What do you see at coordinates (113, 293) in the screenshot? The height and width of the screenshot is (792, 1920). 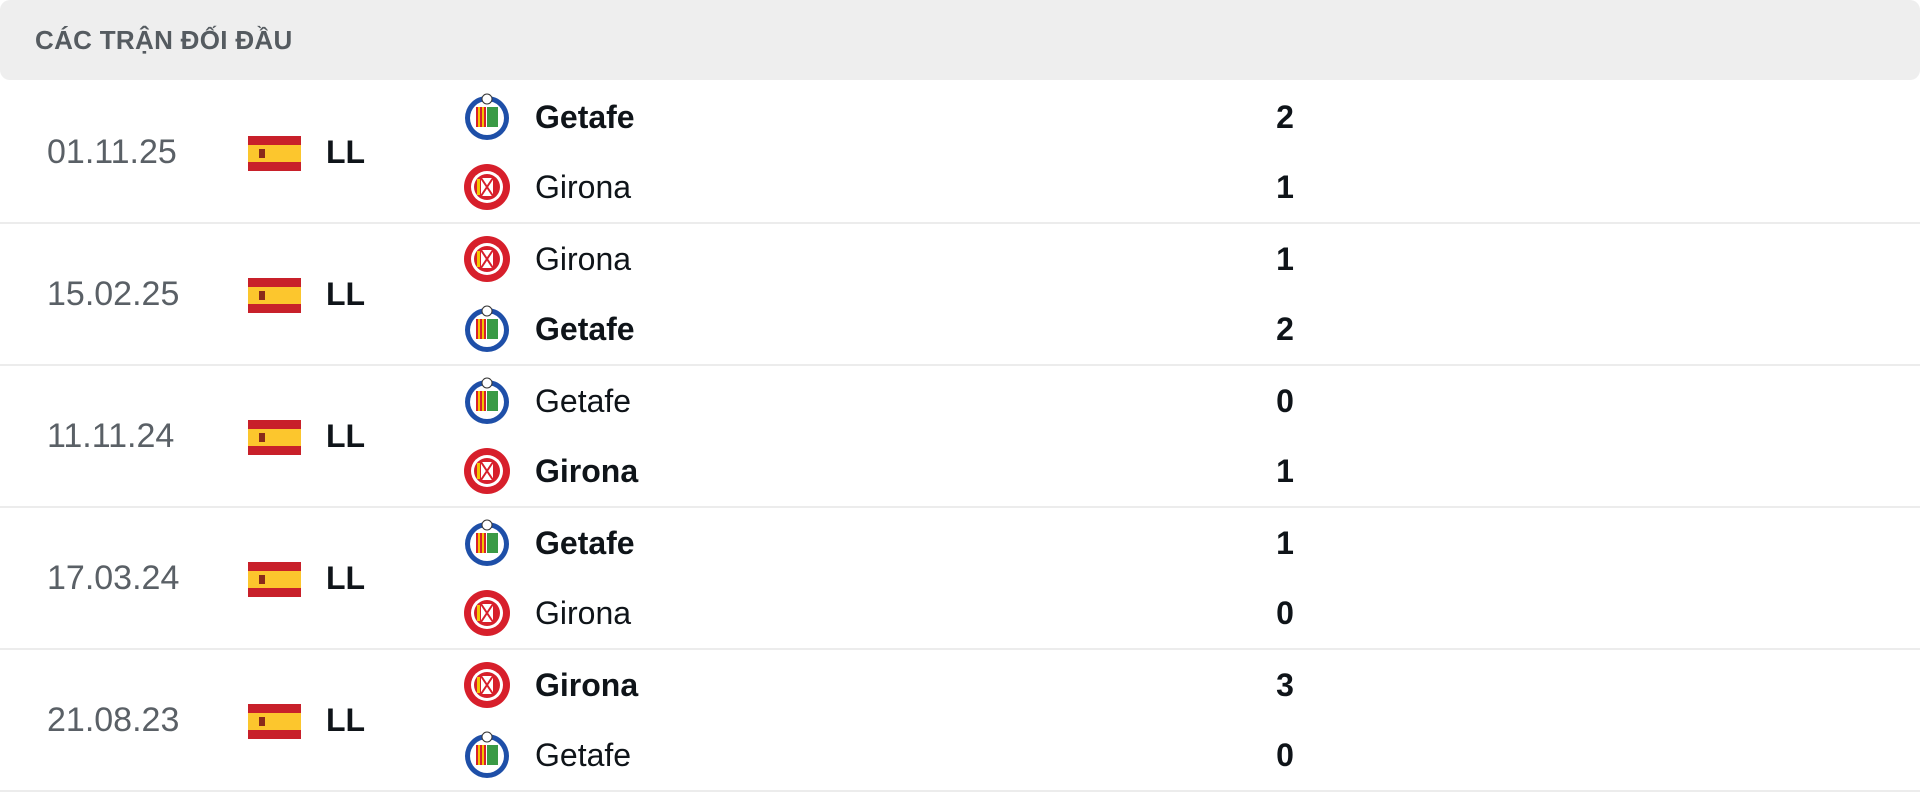 I see `match-date: 15.02.25` at bounding box center [113, 293].